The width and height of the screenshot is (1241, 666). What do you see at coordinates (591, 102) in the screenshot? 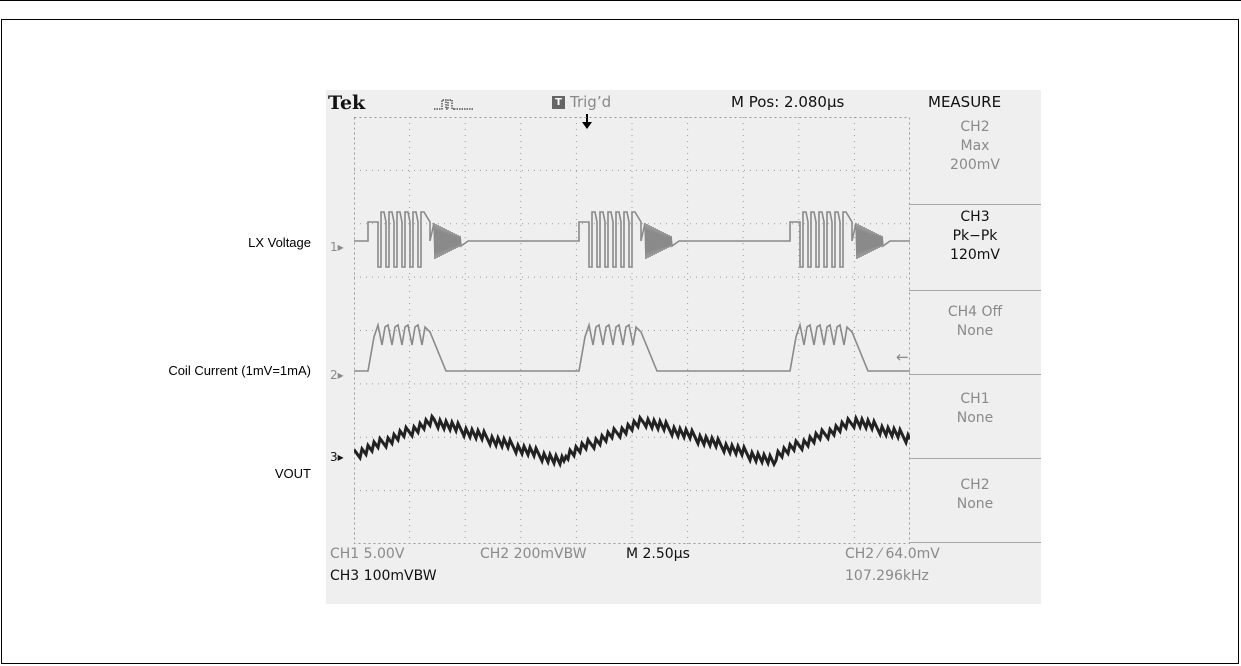
I see `trigger-status: Trig’d` at bounding box center [591, 102].